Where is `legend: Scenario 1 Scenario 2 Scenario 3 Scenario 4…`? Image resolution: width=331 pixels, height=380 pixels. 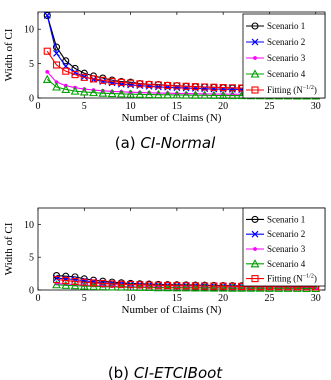
legend: Scenario 1 Scenario 2 Scenario 3 Scenario 4… is located at coordinates (284, 56).